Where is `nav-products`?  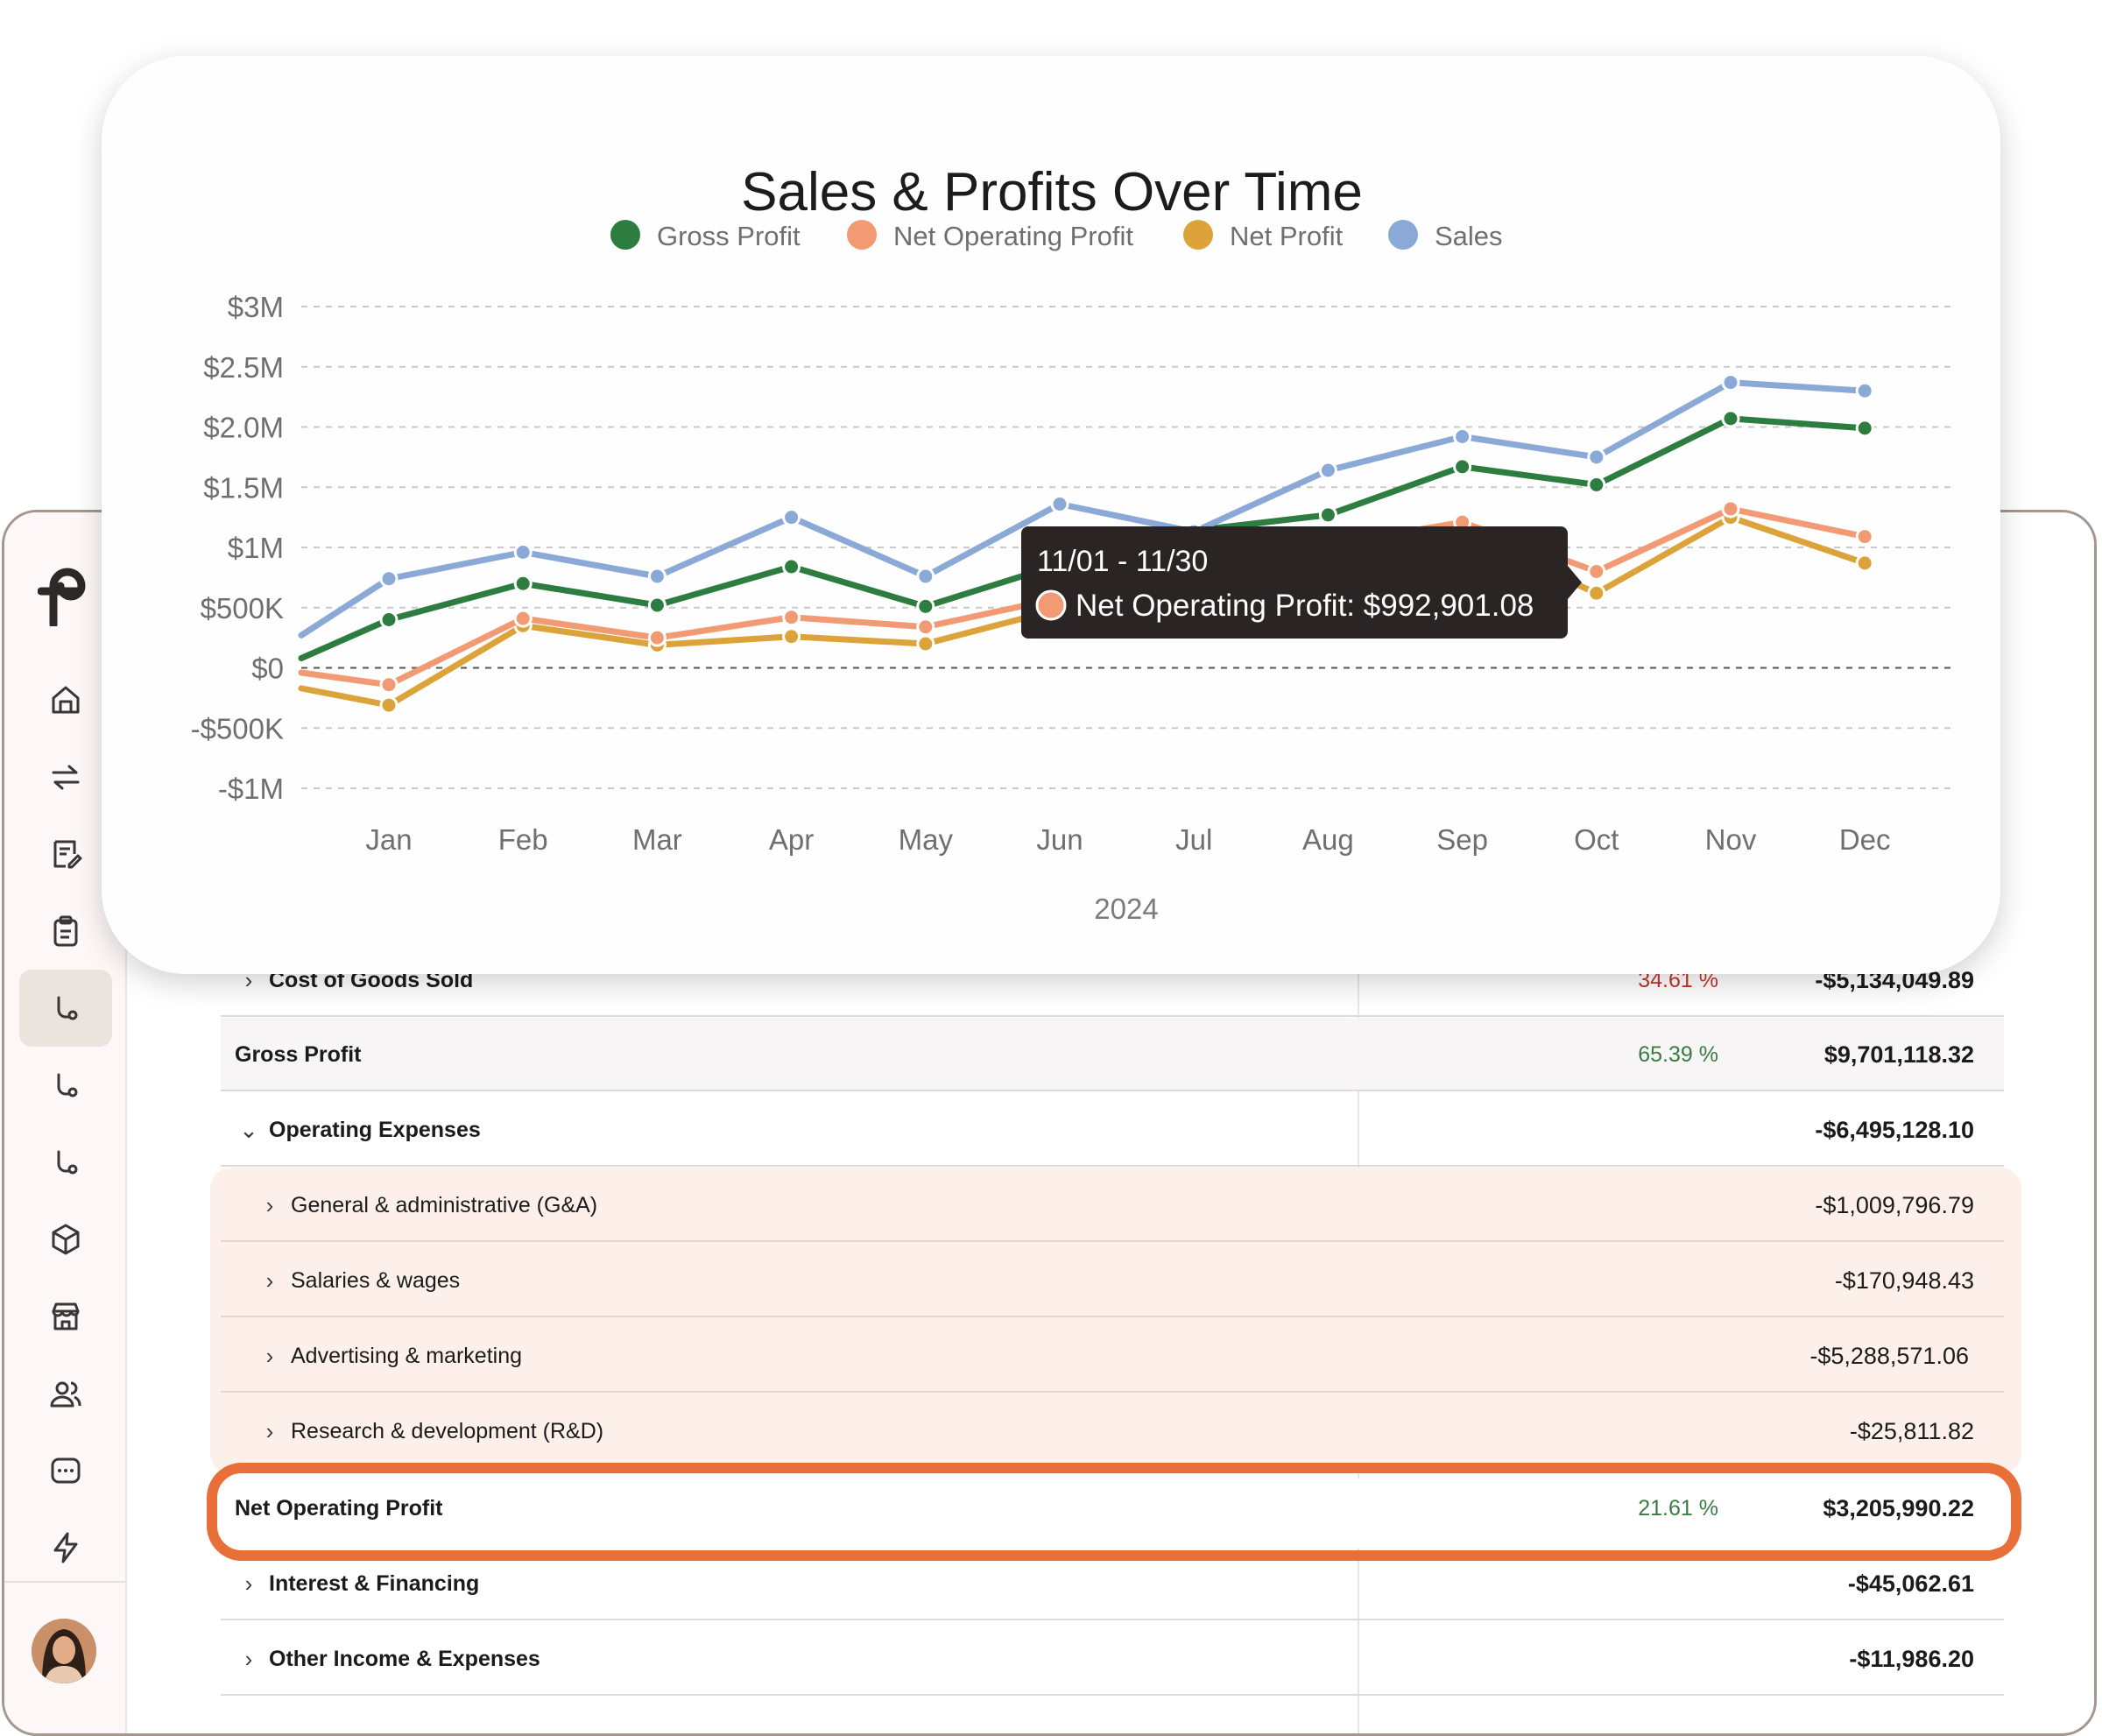 nav-products is located at coordinates (65, 1239).